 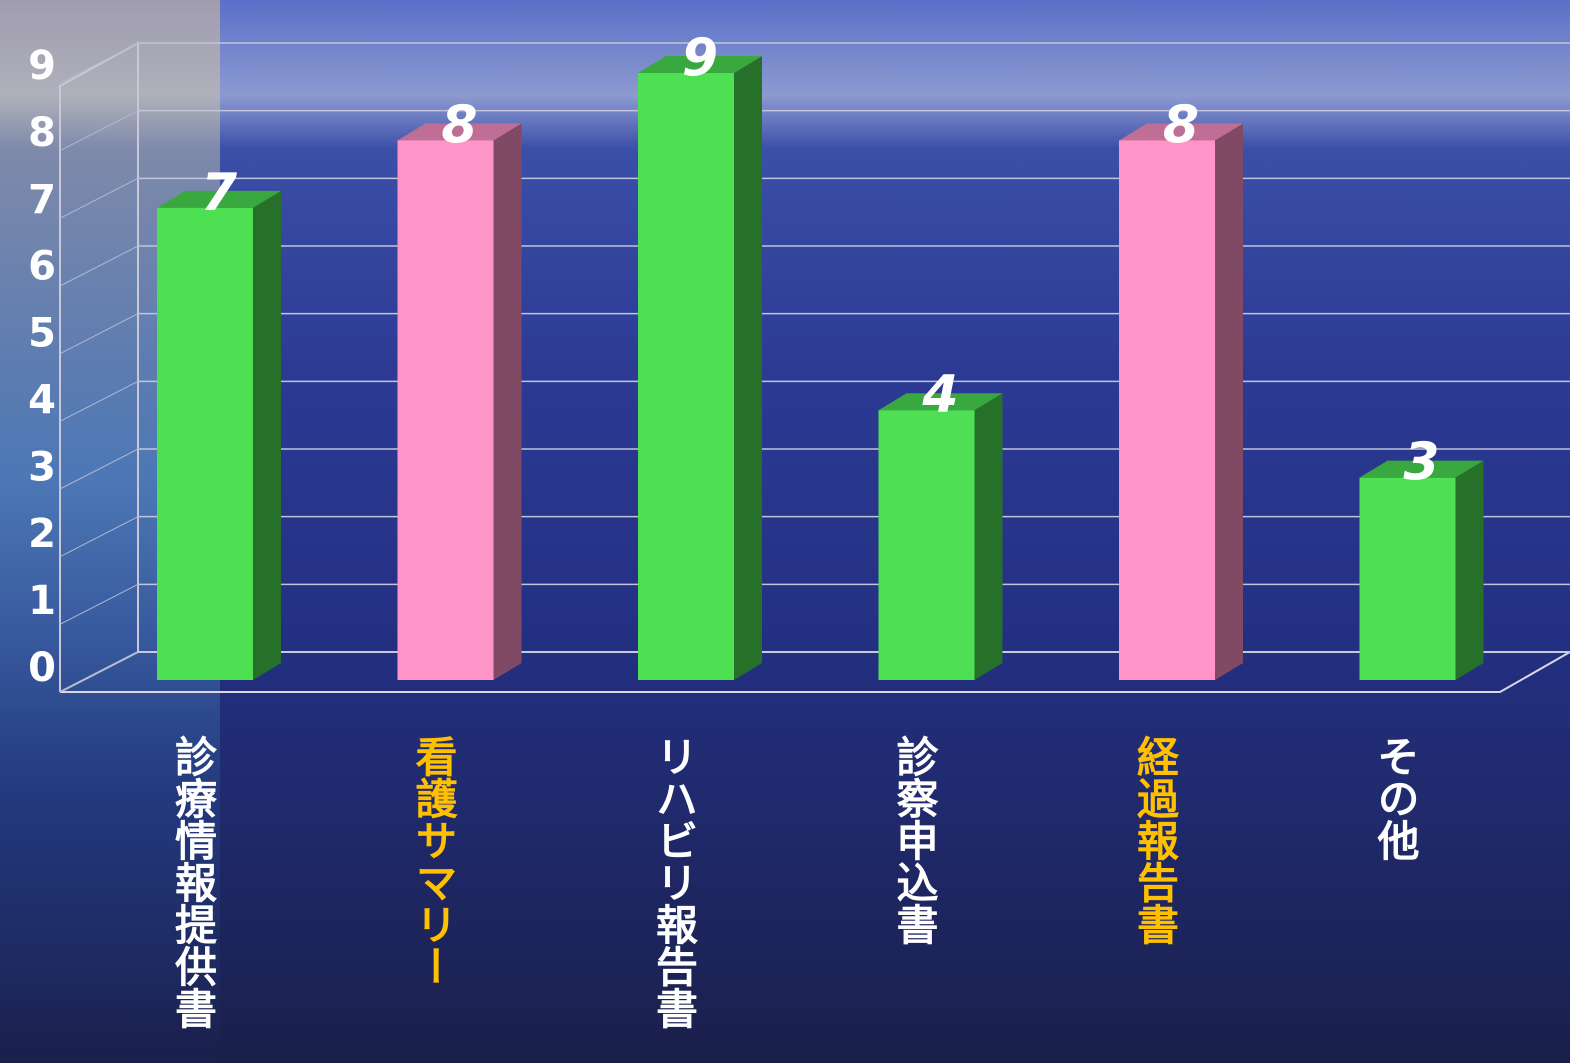 I want to click on y-tick-label: 8, so click(x=42, y=133).